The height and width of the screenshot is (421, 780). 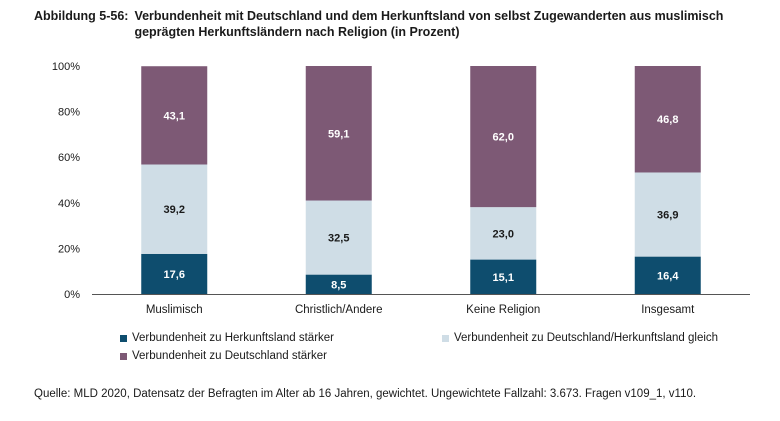 I want to click on data-label: 43,1, so click(x=174, y=116).